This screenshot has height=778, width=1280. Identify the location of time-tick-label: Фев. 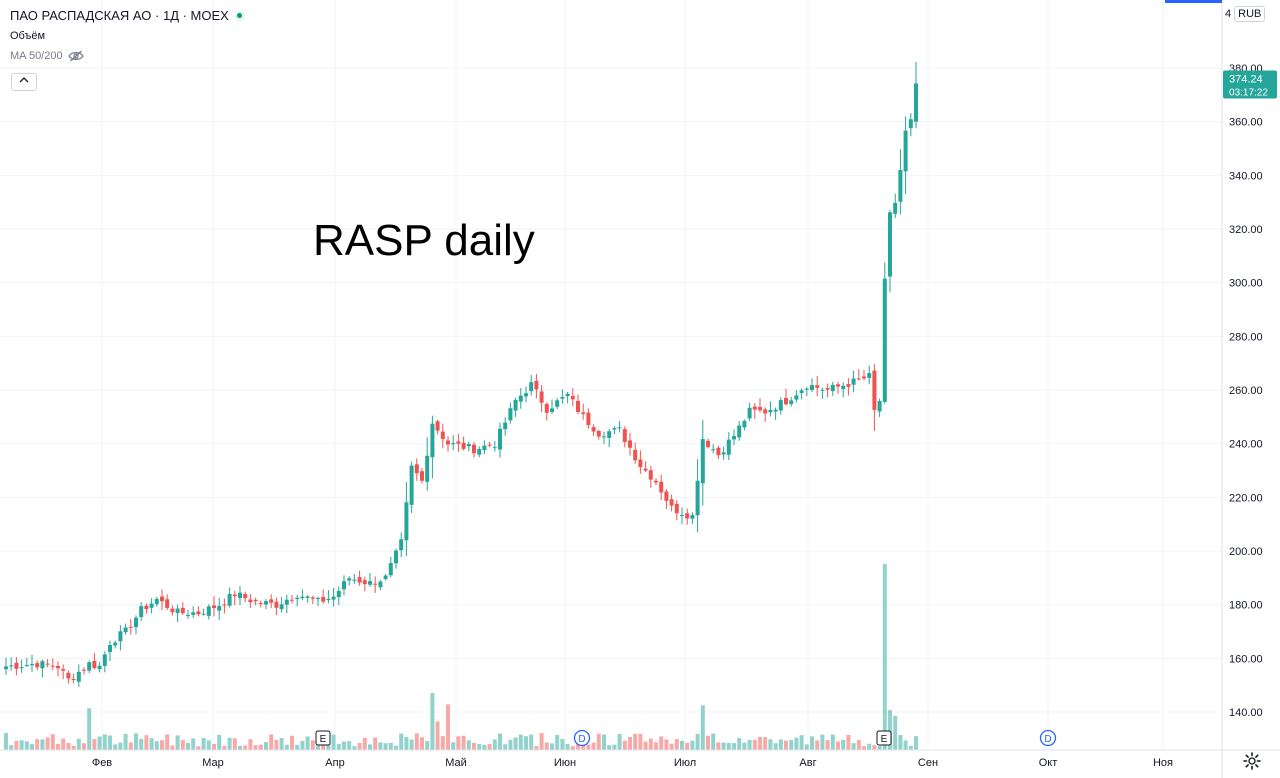
(102, 763).